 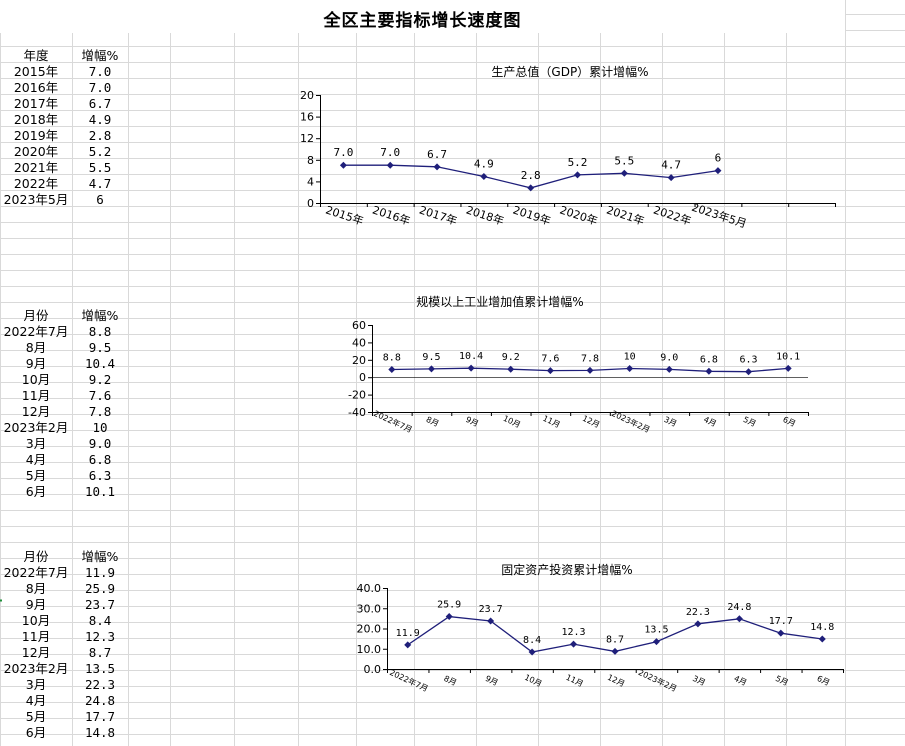 I want to click on row-label: 2015年, so click(x=36, y=71).